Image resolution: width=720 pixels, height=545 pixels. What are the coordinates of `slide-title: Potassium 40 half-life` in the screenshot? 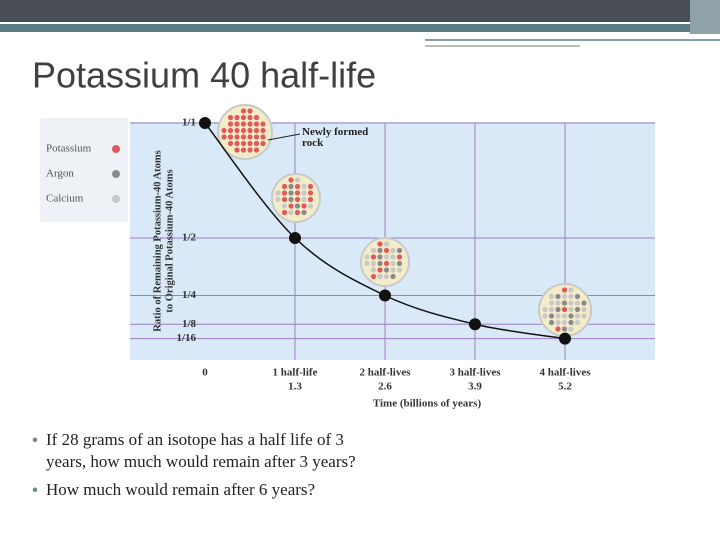 It's located at (204, 75).